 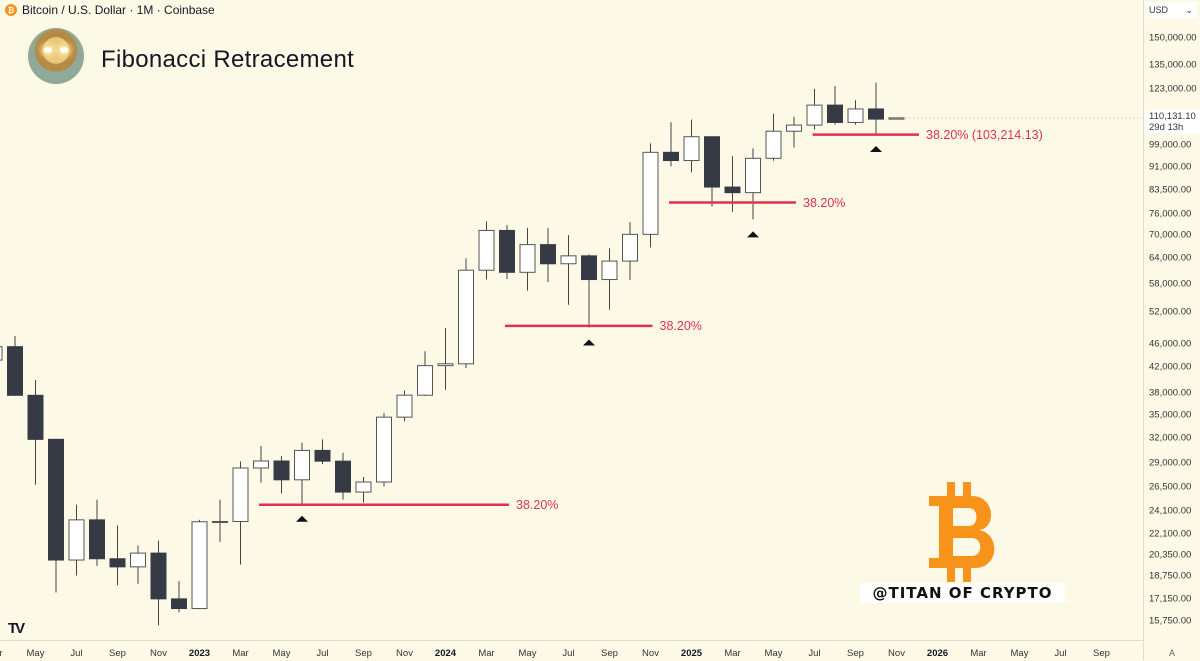 I want to click on price-tick-label: 26,500.00, so click(x=1170, y=487).